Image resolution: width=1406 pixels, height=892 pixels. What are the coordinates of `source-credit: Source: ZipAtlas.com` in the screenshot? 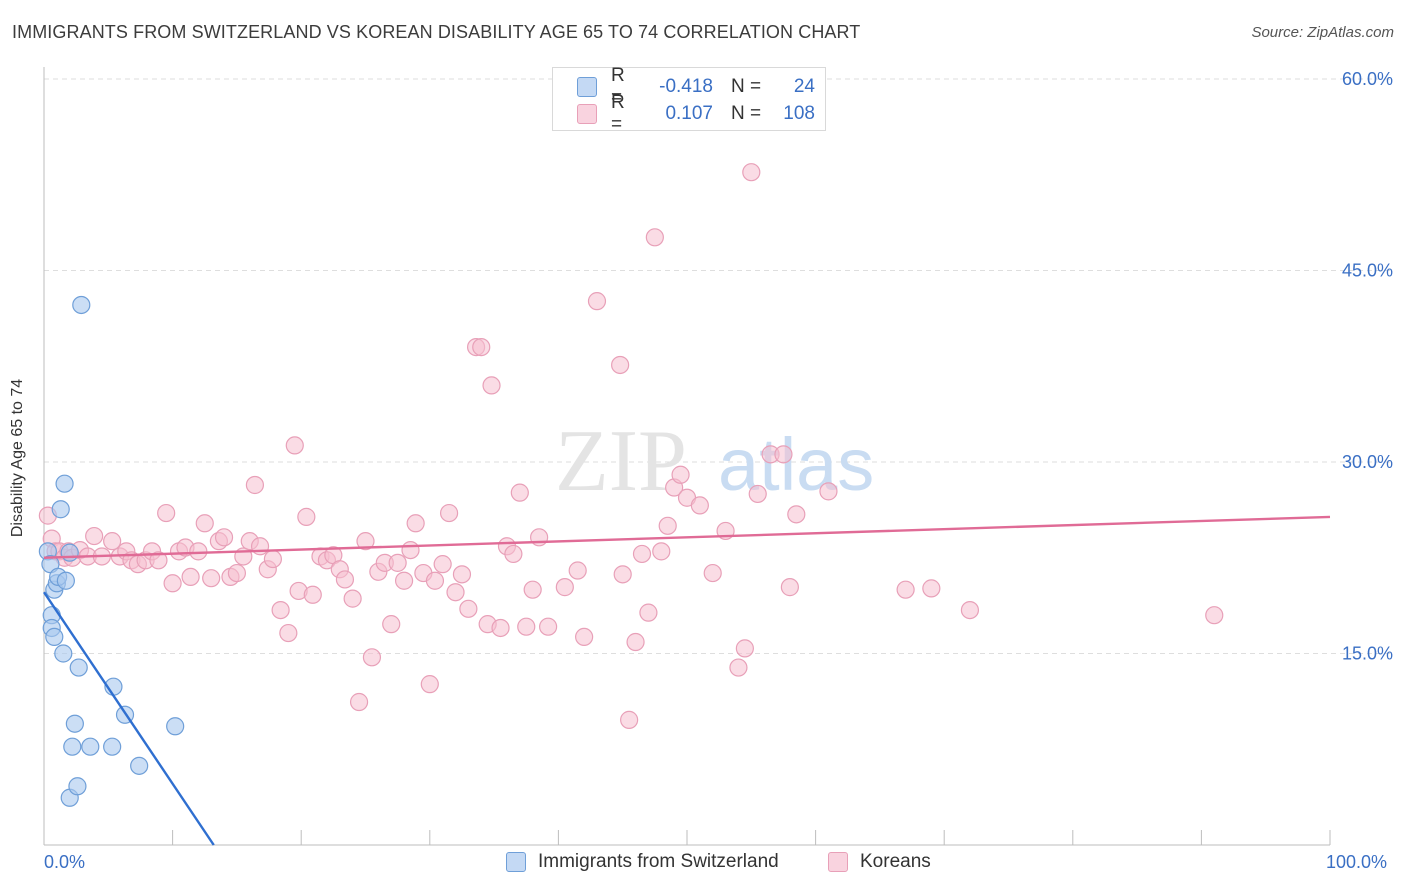 It's located at (1322, 32).